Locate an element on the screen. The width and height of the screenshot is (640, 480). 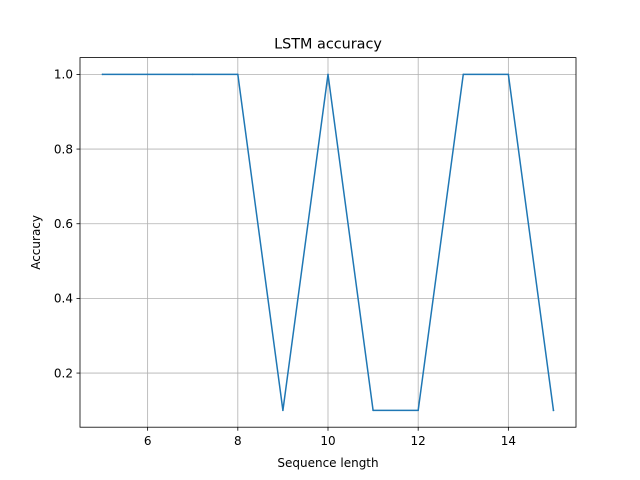
x-tick-label: 14 is located at coordinates (508, 441).